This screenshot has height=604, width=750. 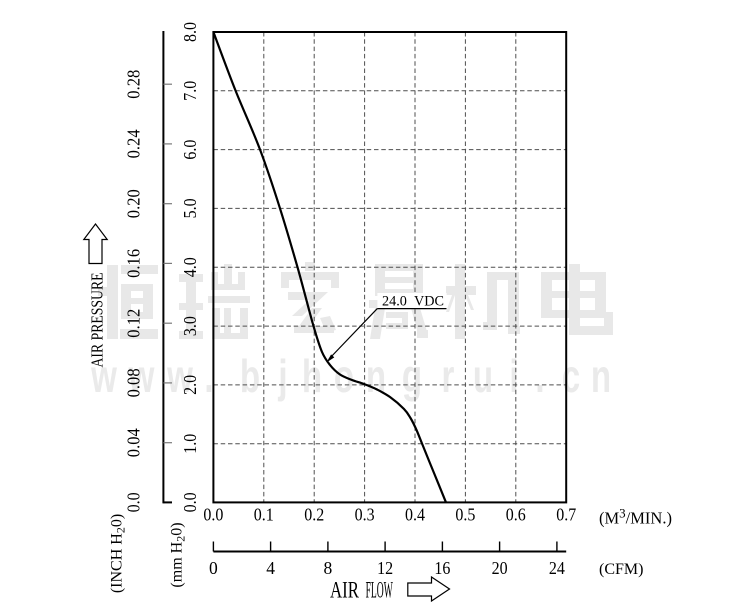 I want to click on svg-text: 0.08, so click(x=134, y=382).